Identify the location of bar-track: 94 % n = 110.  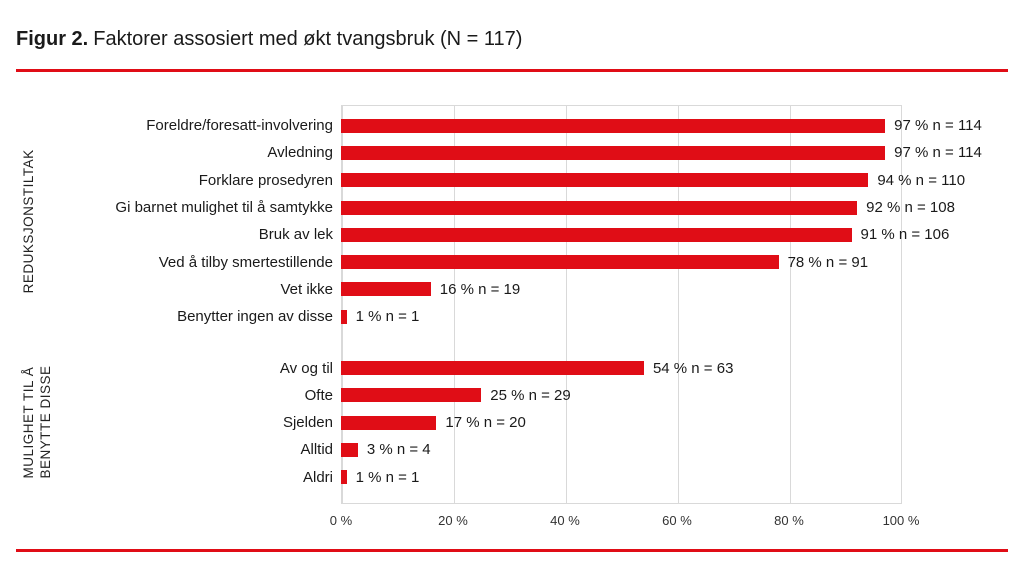
(653, 180).